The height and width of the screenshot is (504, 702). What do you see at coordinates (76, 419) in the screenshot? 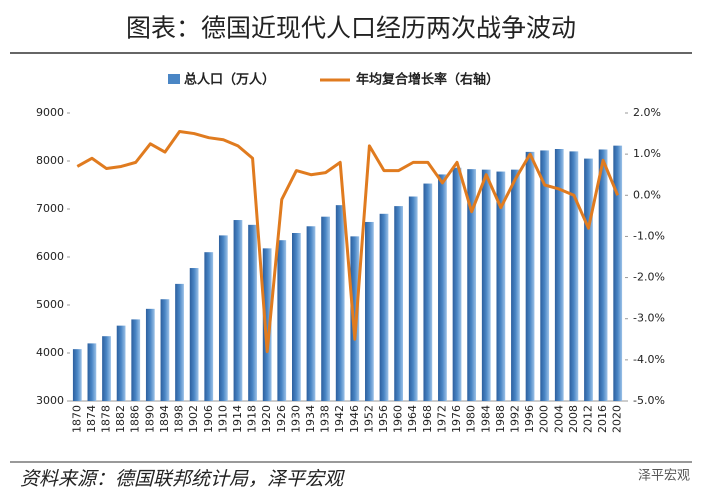
I see `x-tick-label: 1870` at bounding box center [76, 419].